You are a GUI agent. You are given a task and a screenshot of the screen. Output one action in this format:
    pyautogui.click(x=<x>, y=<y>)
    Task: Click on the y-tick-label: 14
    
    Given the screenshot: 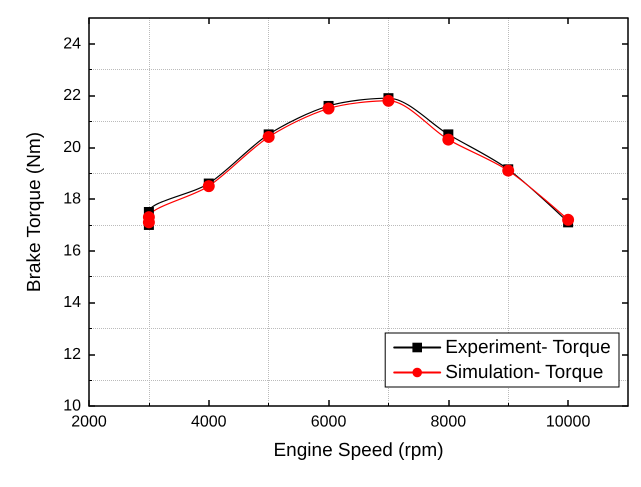 What is the action you would take?
    pyautogui.click(x=72, y=303)
    